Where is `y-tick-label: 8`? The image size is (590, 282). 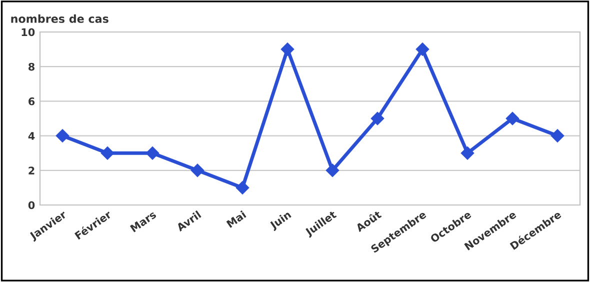
y-tick-label: 8 is located at coordinates (31, 66).